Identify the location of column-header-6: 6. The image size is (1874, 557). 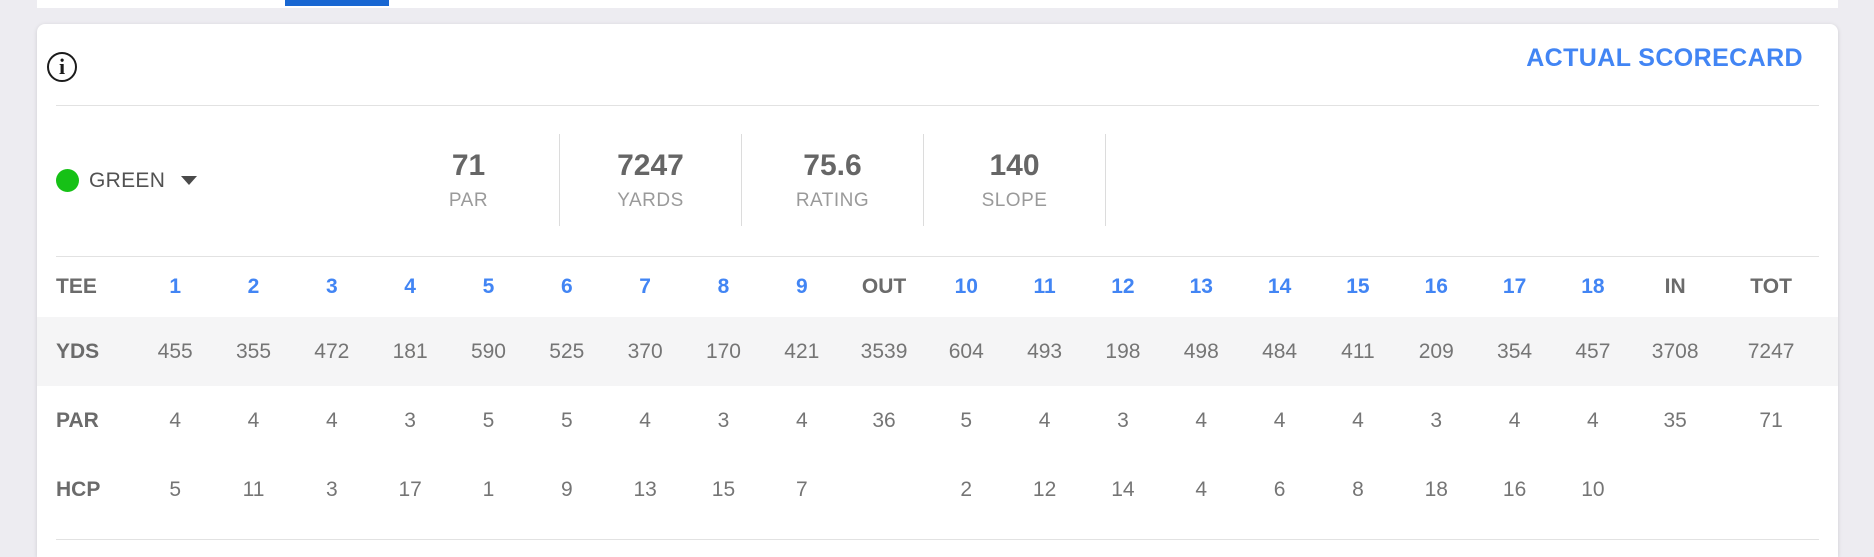
(566, 286).